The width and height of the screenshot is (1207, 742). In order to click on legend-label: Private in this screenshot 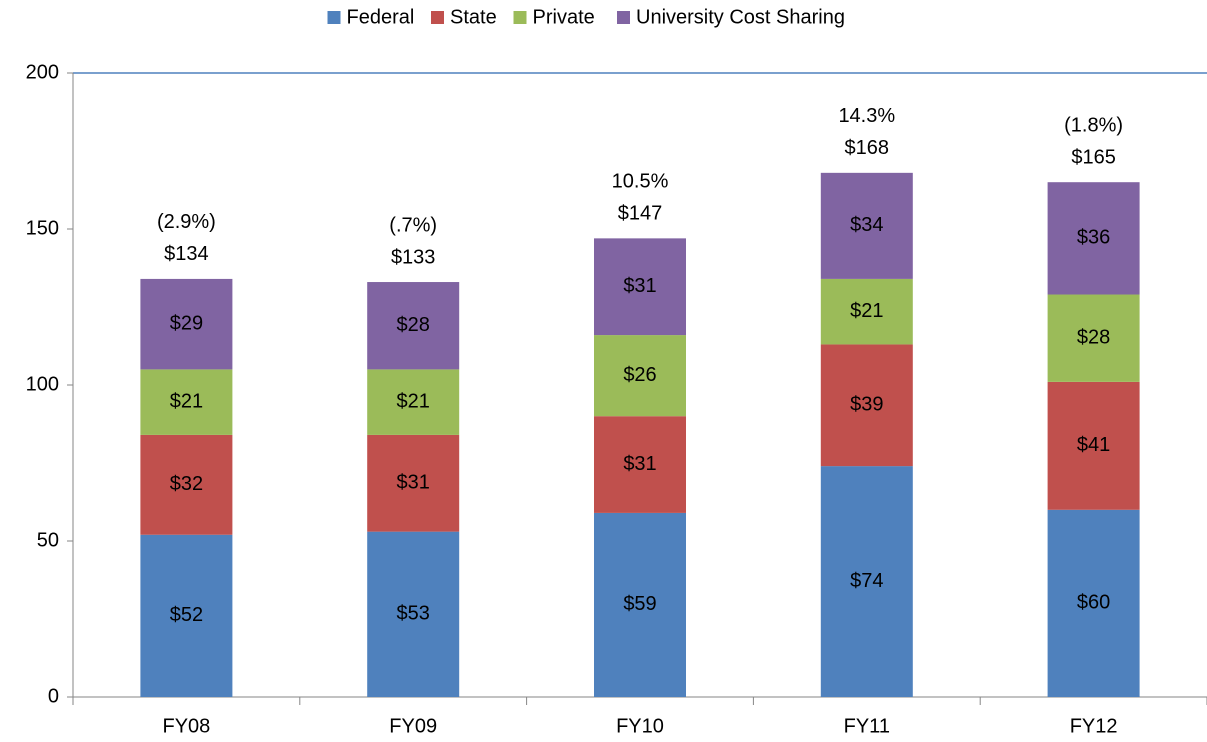, I will do `click(564, 17)`.